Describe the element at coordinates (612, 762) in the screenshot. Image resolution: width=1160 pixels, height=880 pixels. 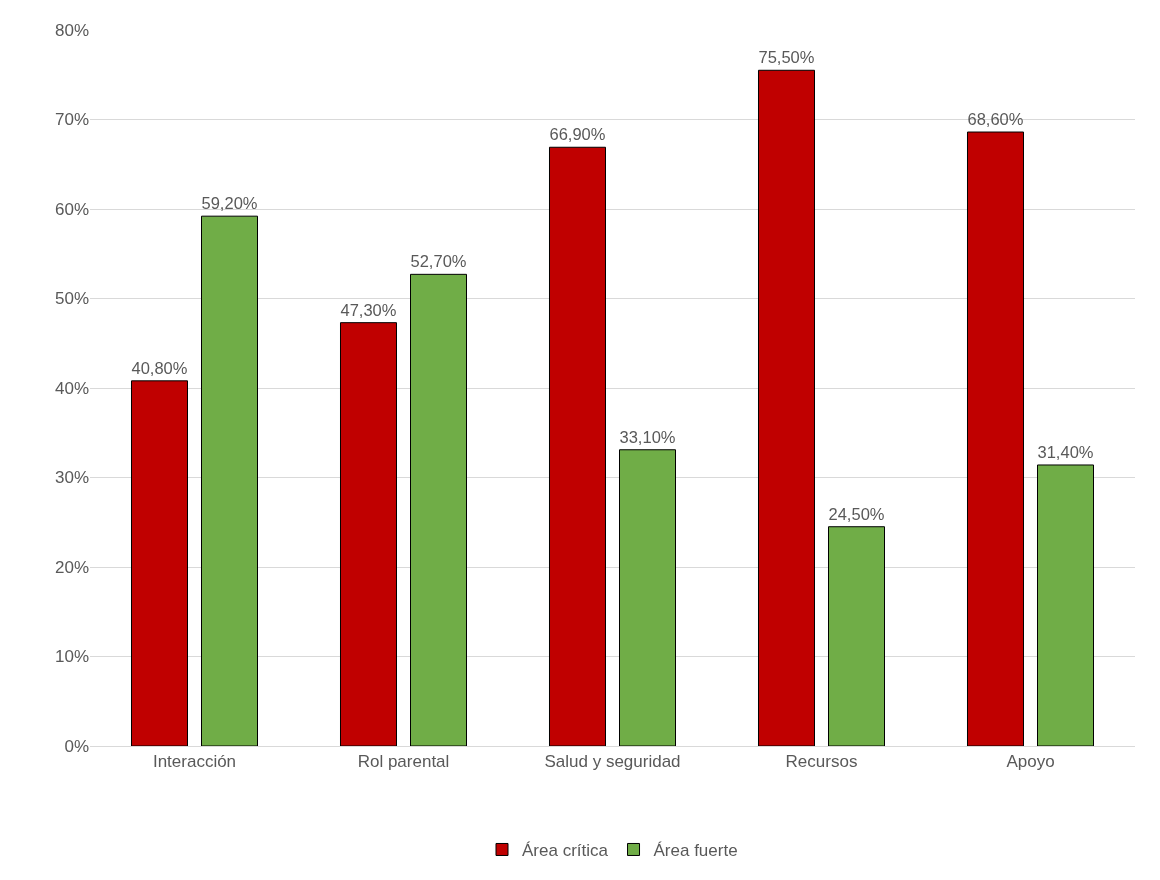
I see `x-tick-label: Salud y seguridad` at that location.